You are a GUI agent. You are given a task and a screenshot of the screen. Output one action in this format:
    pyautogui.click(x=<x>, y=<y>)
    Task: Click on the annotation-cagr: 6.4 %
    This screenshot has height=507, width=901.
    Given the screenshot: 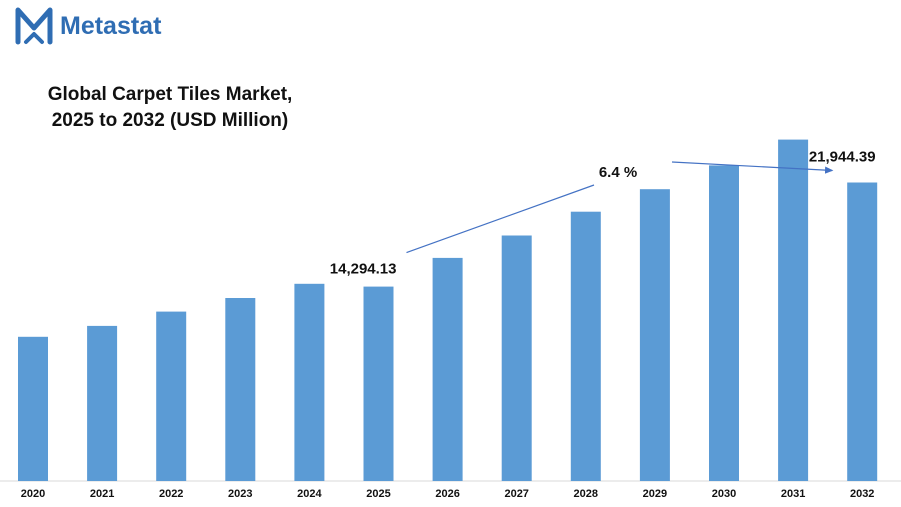 What is the action you would take?
    pyautogui.click(x=618, y=172)
    